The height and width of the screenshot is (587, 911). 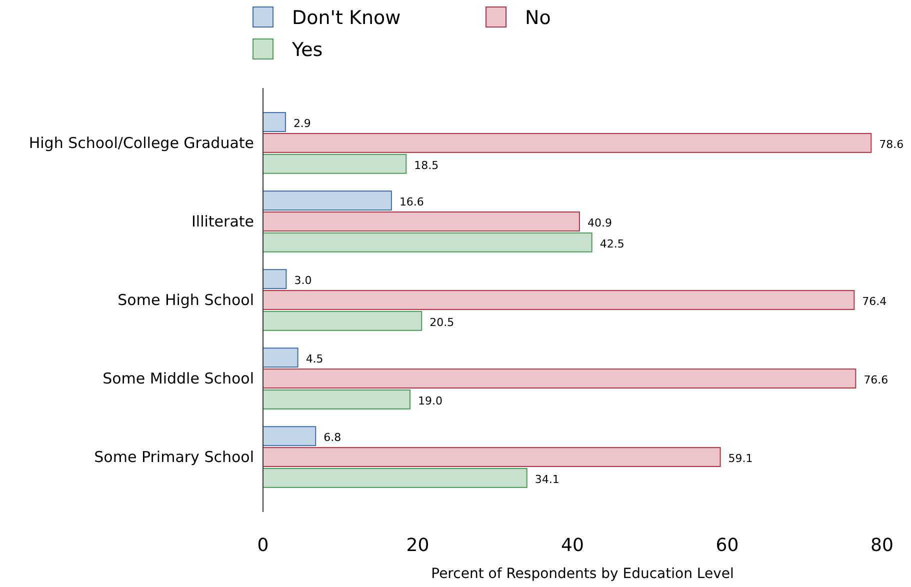 What do you see at coordinates (263, 545) in the screenshot?
I see `x-tick-label: 0` at bounding box center [263, 545].